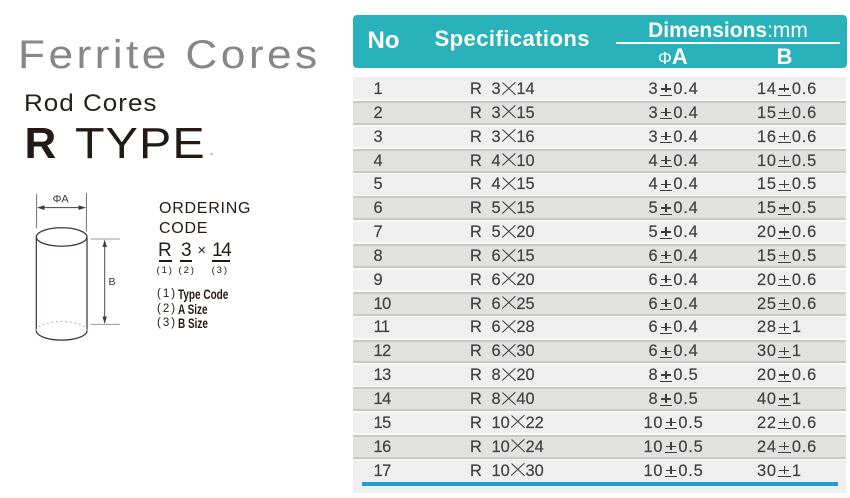 The width and height of the screenshot is (850, 498). I want to click on svg-text: B, so click(112, 282).